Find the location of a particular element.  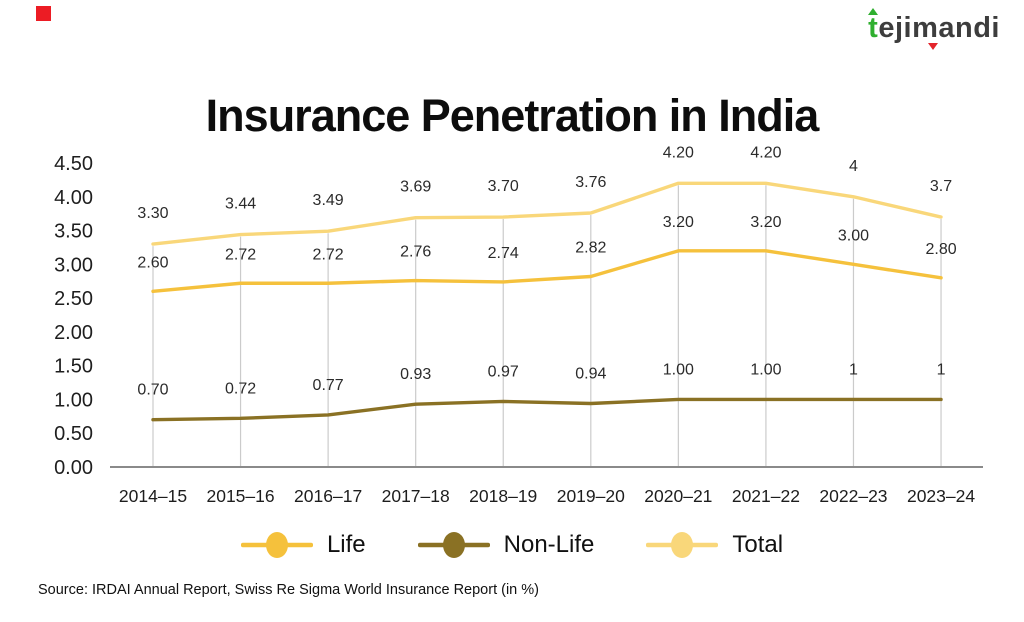

data-label: 2.74 is located at coordinates (503, 253).